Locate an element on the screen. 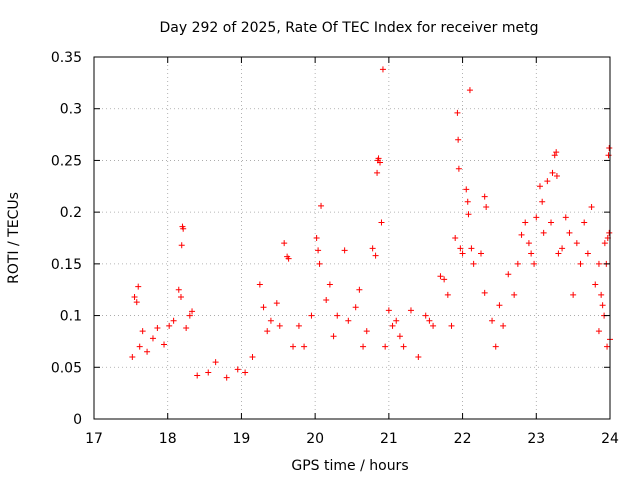 This screenshot has height=480, width=640. x-tick-label: 24 is located at coordinates (610, 439).